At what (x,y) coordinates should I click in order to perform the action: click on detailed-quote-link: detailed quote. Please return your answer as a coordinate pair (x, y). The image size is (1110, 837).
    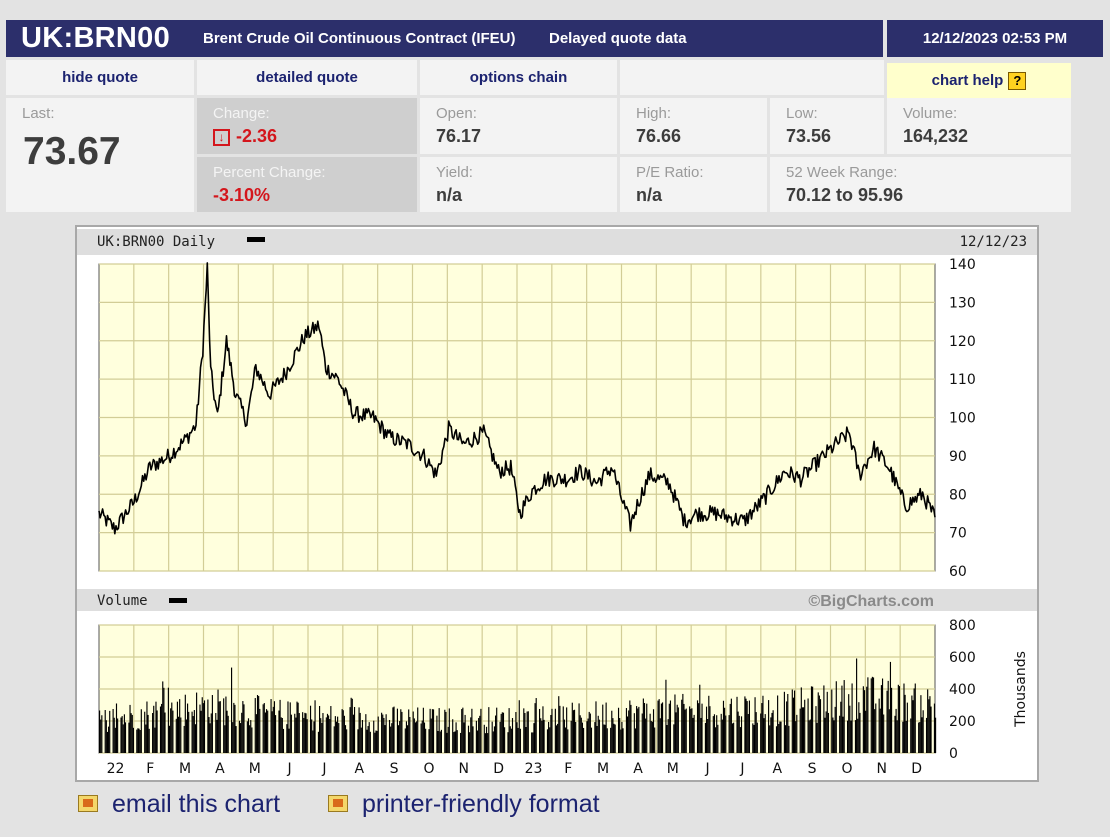
    Looking at the image, I should click on (307, 77).